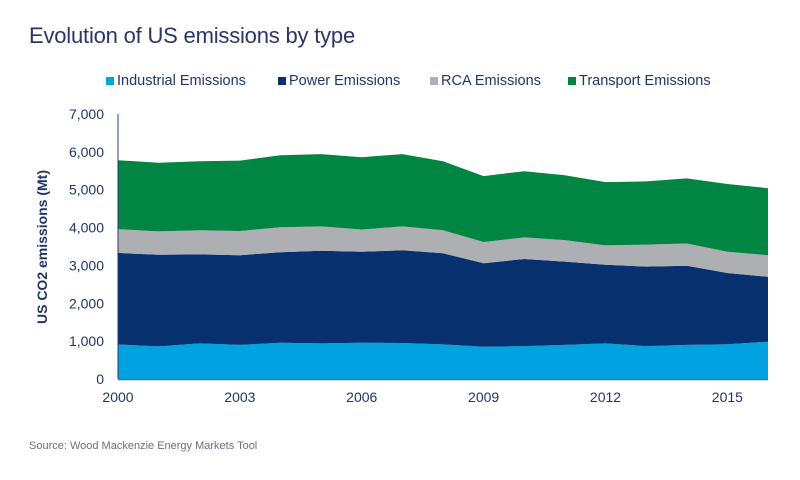  I want to click on legend-label-rca: RCA Emissions, so click(491, 81).